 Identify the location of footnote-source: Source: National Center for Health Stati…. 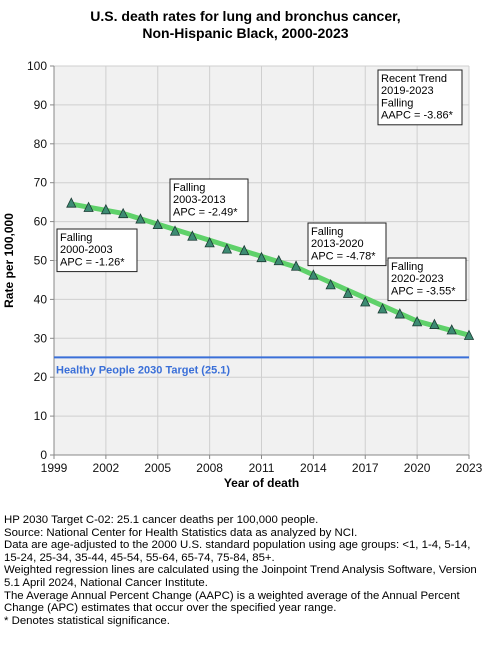
(181, 532).